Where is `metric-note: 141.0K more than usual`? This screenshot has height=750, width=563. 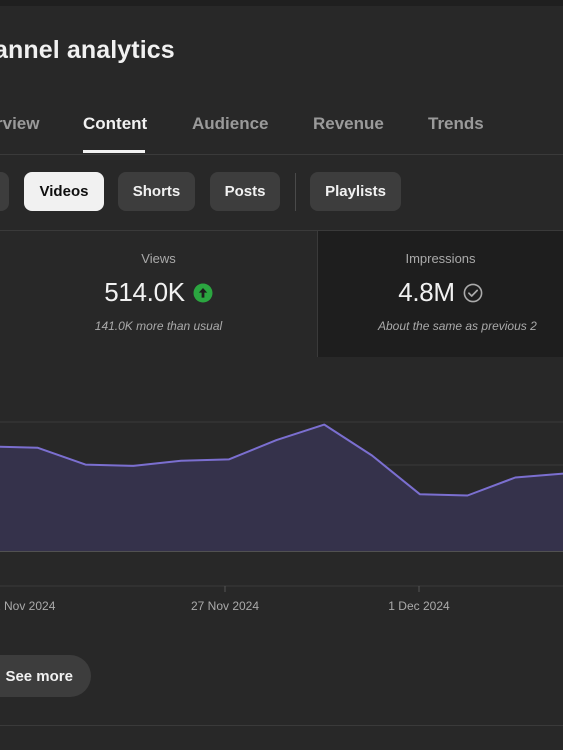 metric-note: 141.0K more than usual is located at coordinates (158, 326).